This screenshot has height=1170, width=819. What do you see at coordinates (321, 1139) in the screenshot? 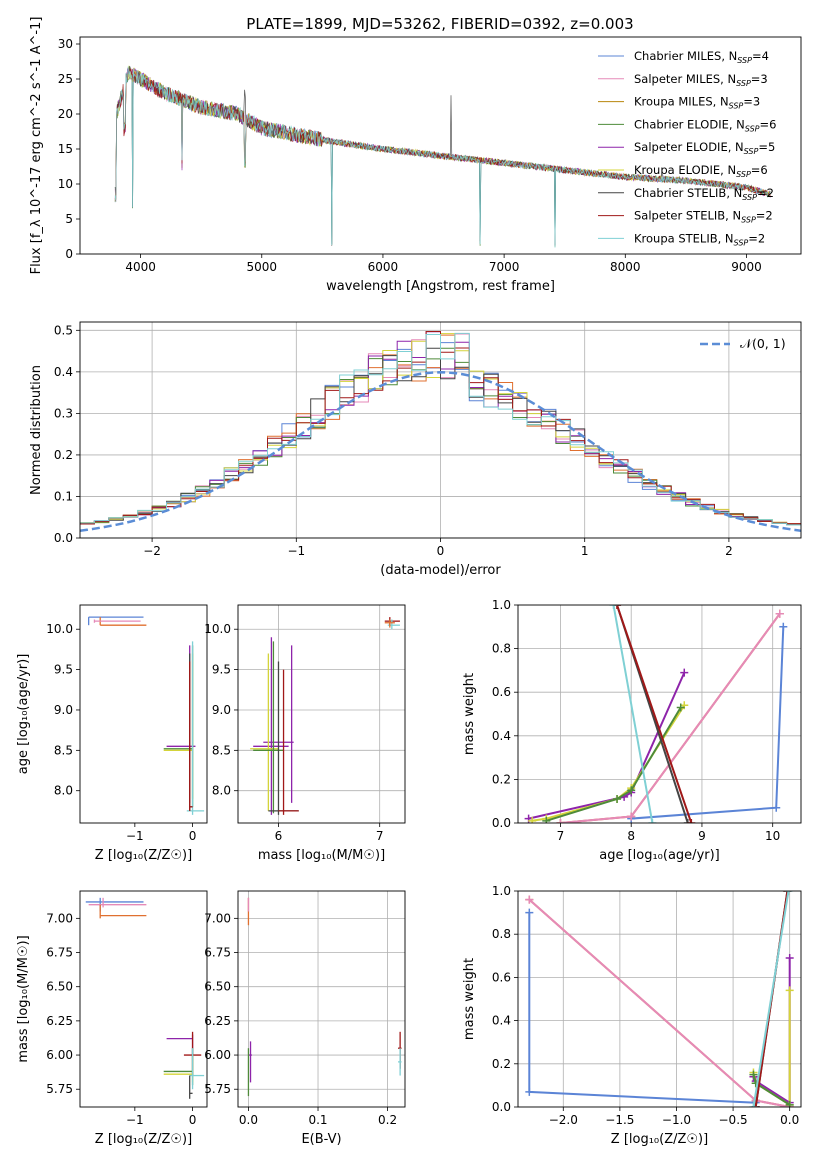
I see `x-axis-label: E(B-V)` at bounding box center [321, 1139].